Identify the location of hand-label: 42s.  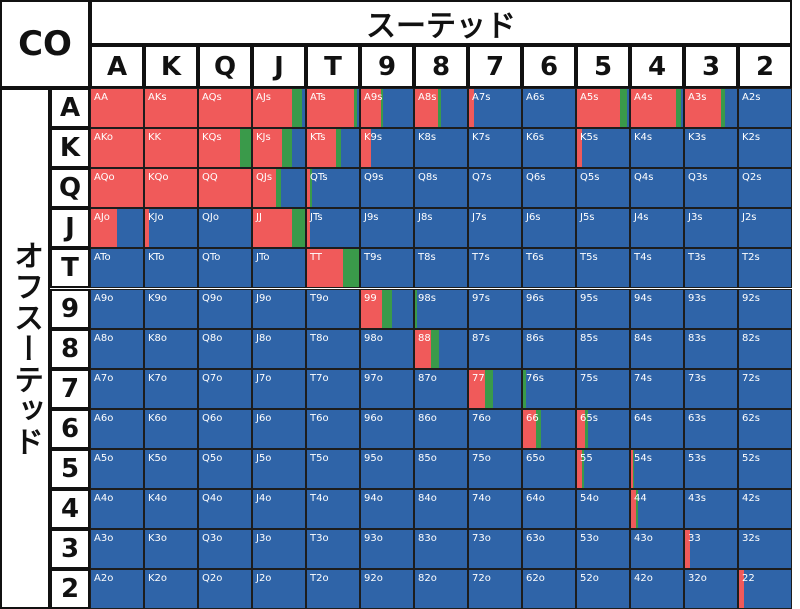
(751, 498).